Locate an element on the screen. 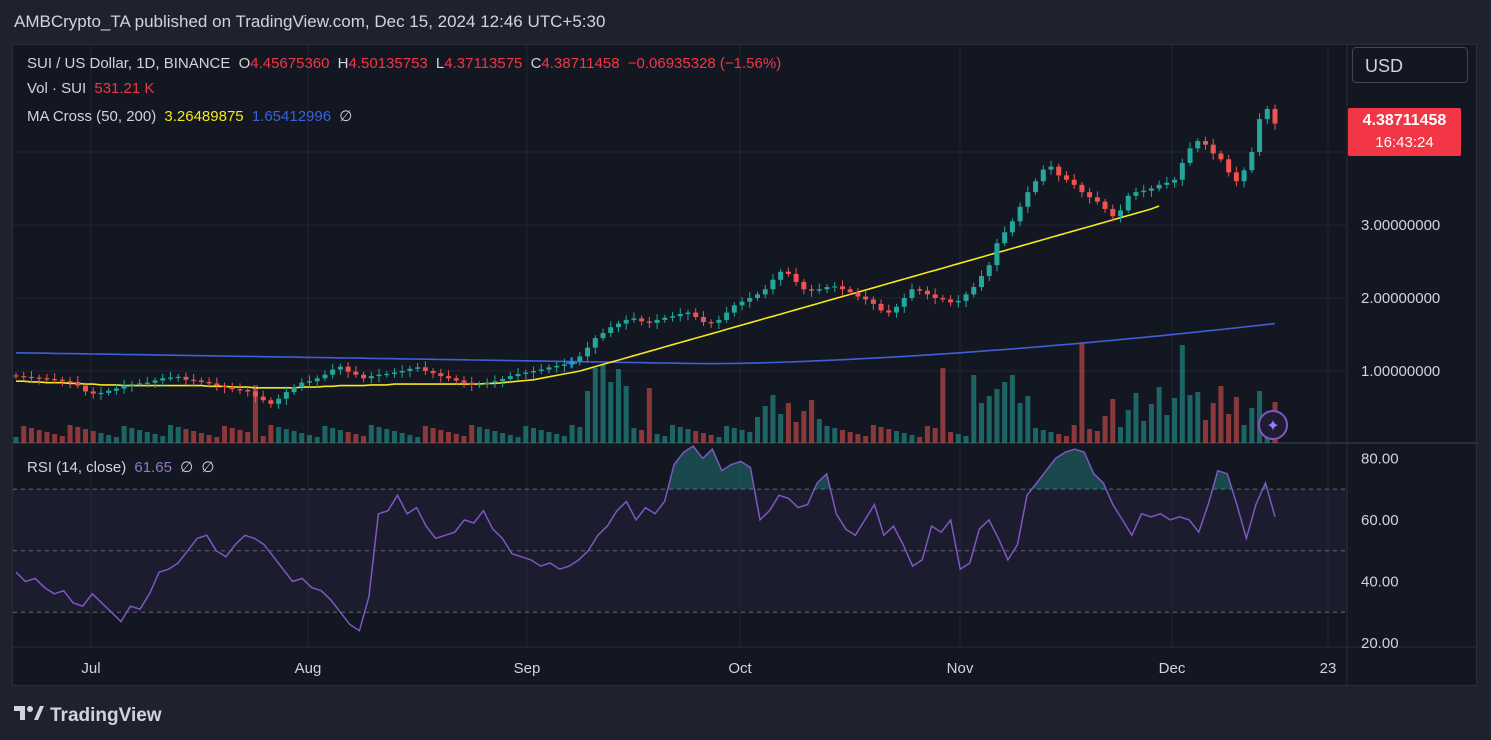 Image resolution: width=1491 pixels, height=740 pixels. ma200-line is located at coordinates (645, 343).